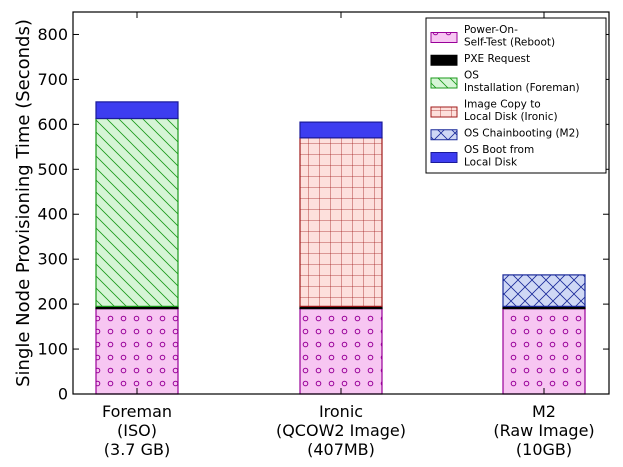 Image resolution: width=623 pixels, height=467 pixels. I want to click on legend-swatch-pxe-request, so click(444, 60).